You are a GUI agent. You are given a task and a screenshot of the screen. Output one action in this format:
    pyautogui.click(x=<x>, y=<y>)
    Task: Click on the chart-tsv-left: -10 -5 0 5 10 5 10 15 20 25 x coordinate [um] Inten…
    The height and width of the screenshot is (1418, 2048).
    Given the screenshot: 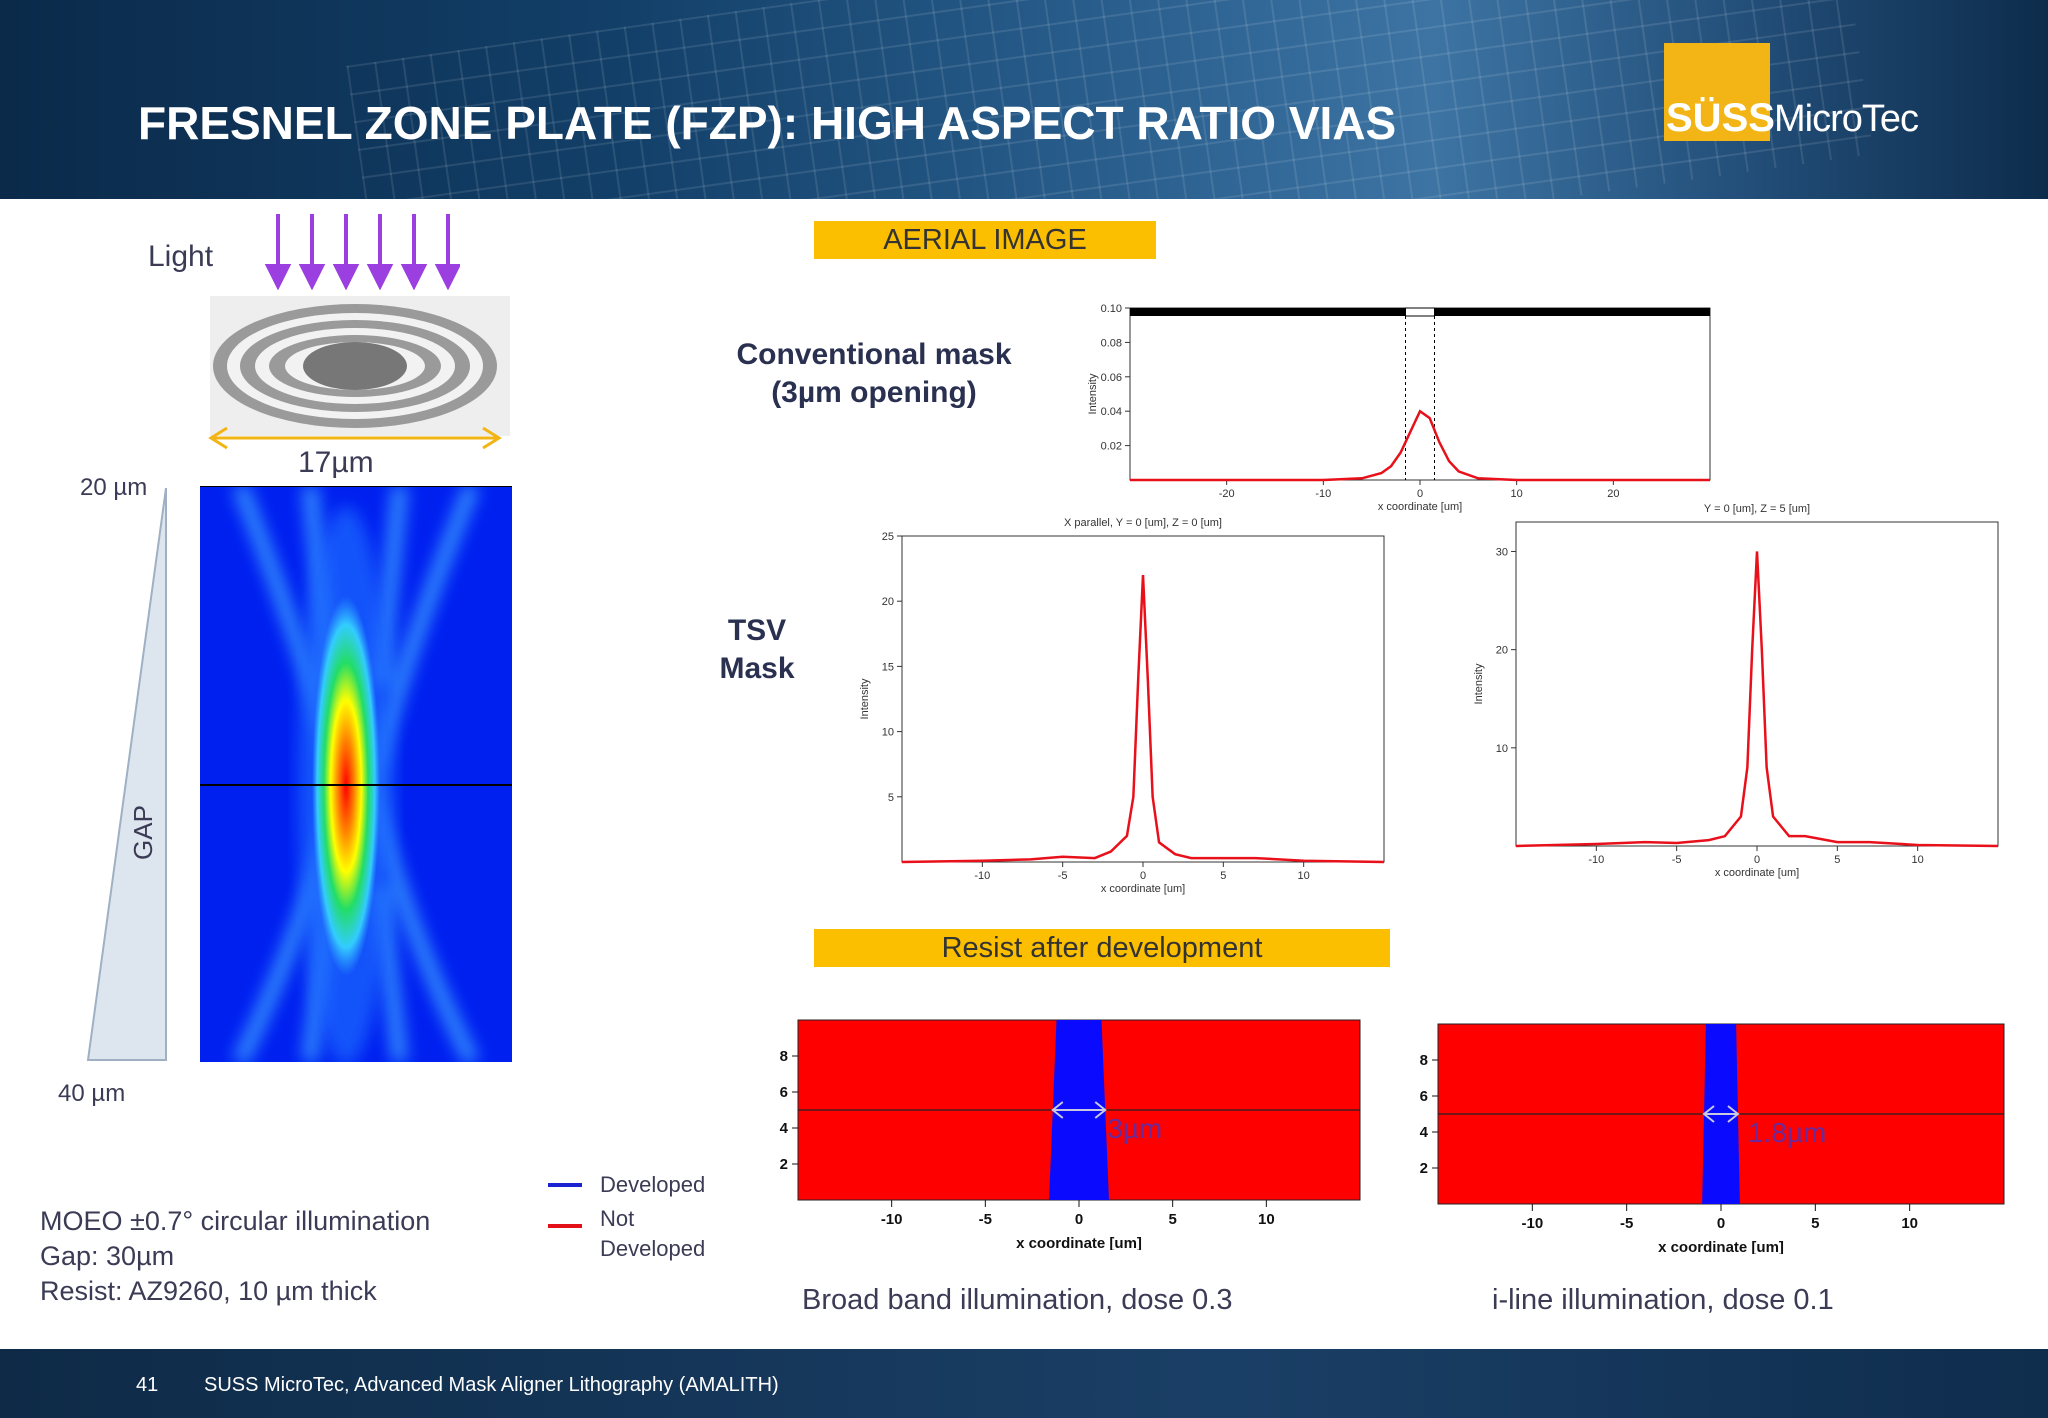 What is the action you would take?
    pyautogui.click(x=1122, y=706)
    